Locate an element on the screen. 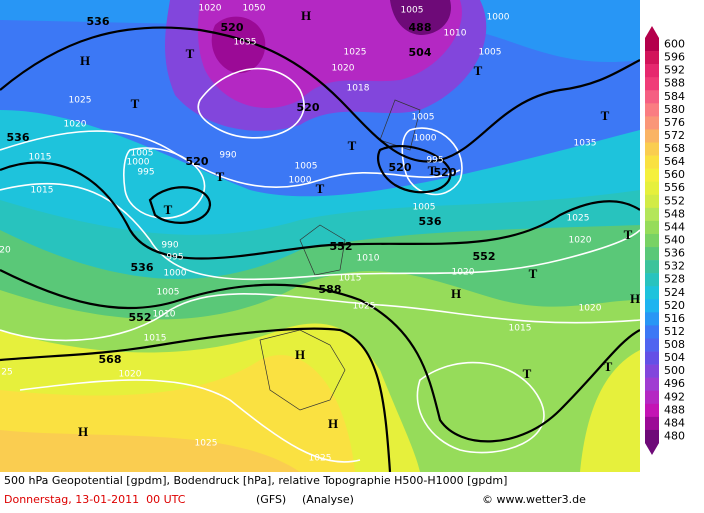 The image size is (704, 513). colorbar-label: 556 is located at coordinates (674, 187).